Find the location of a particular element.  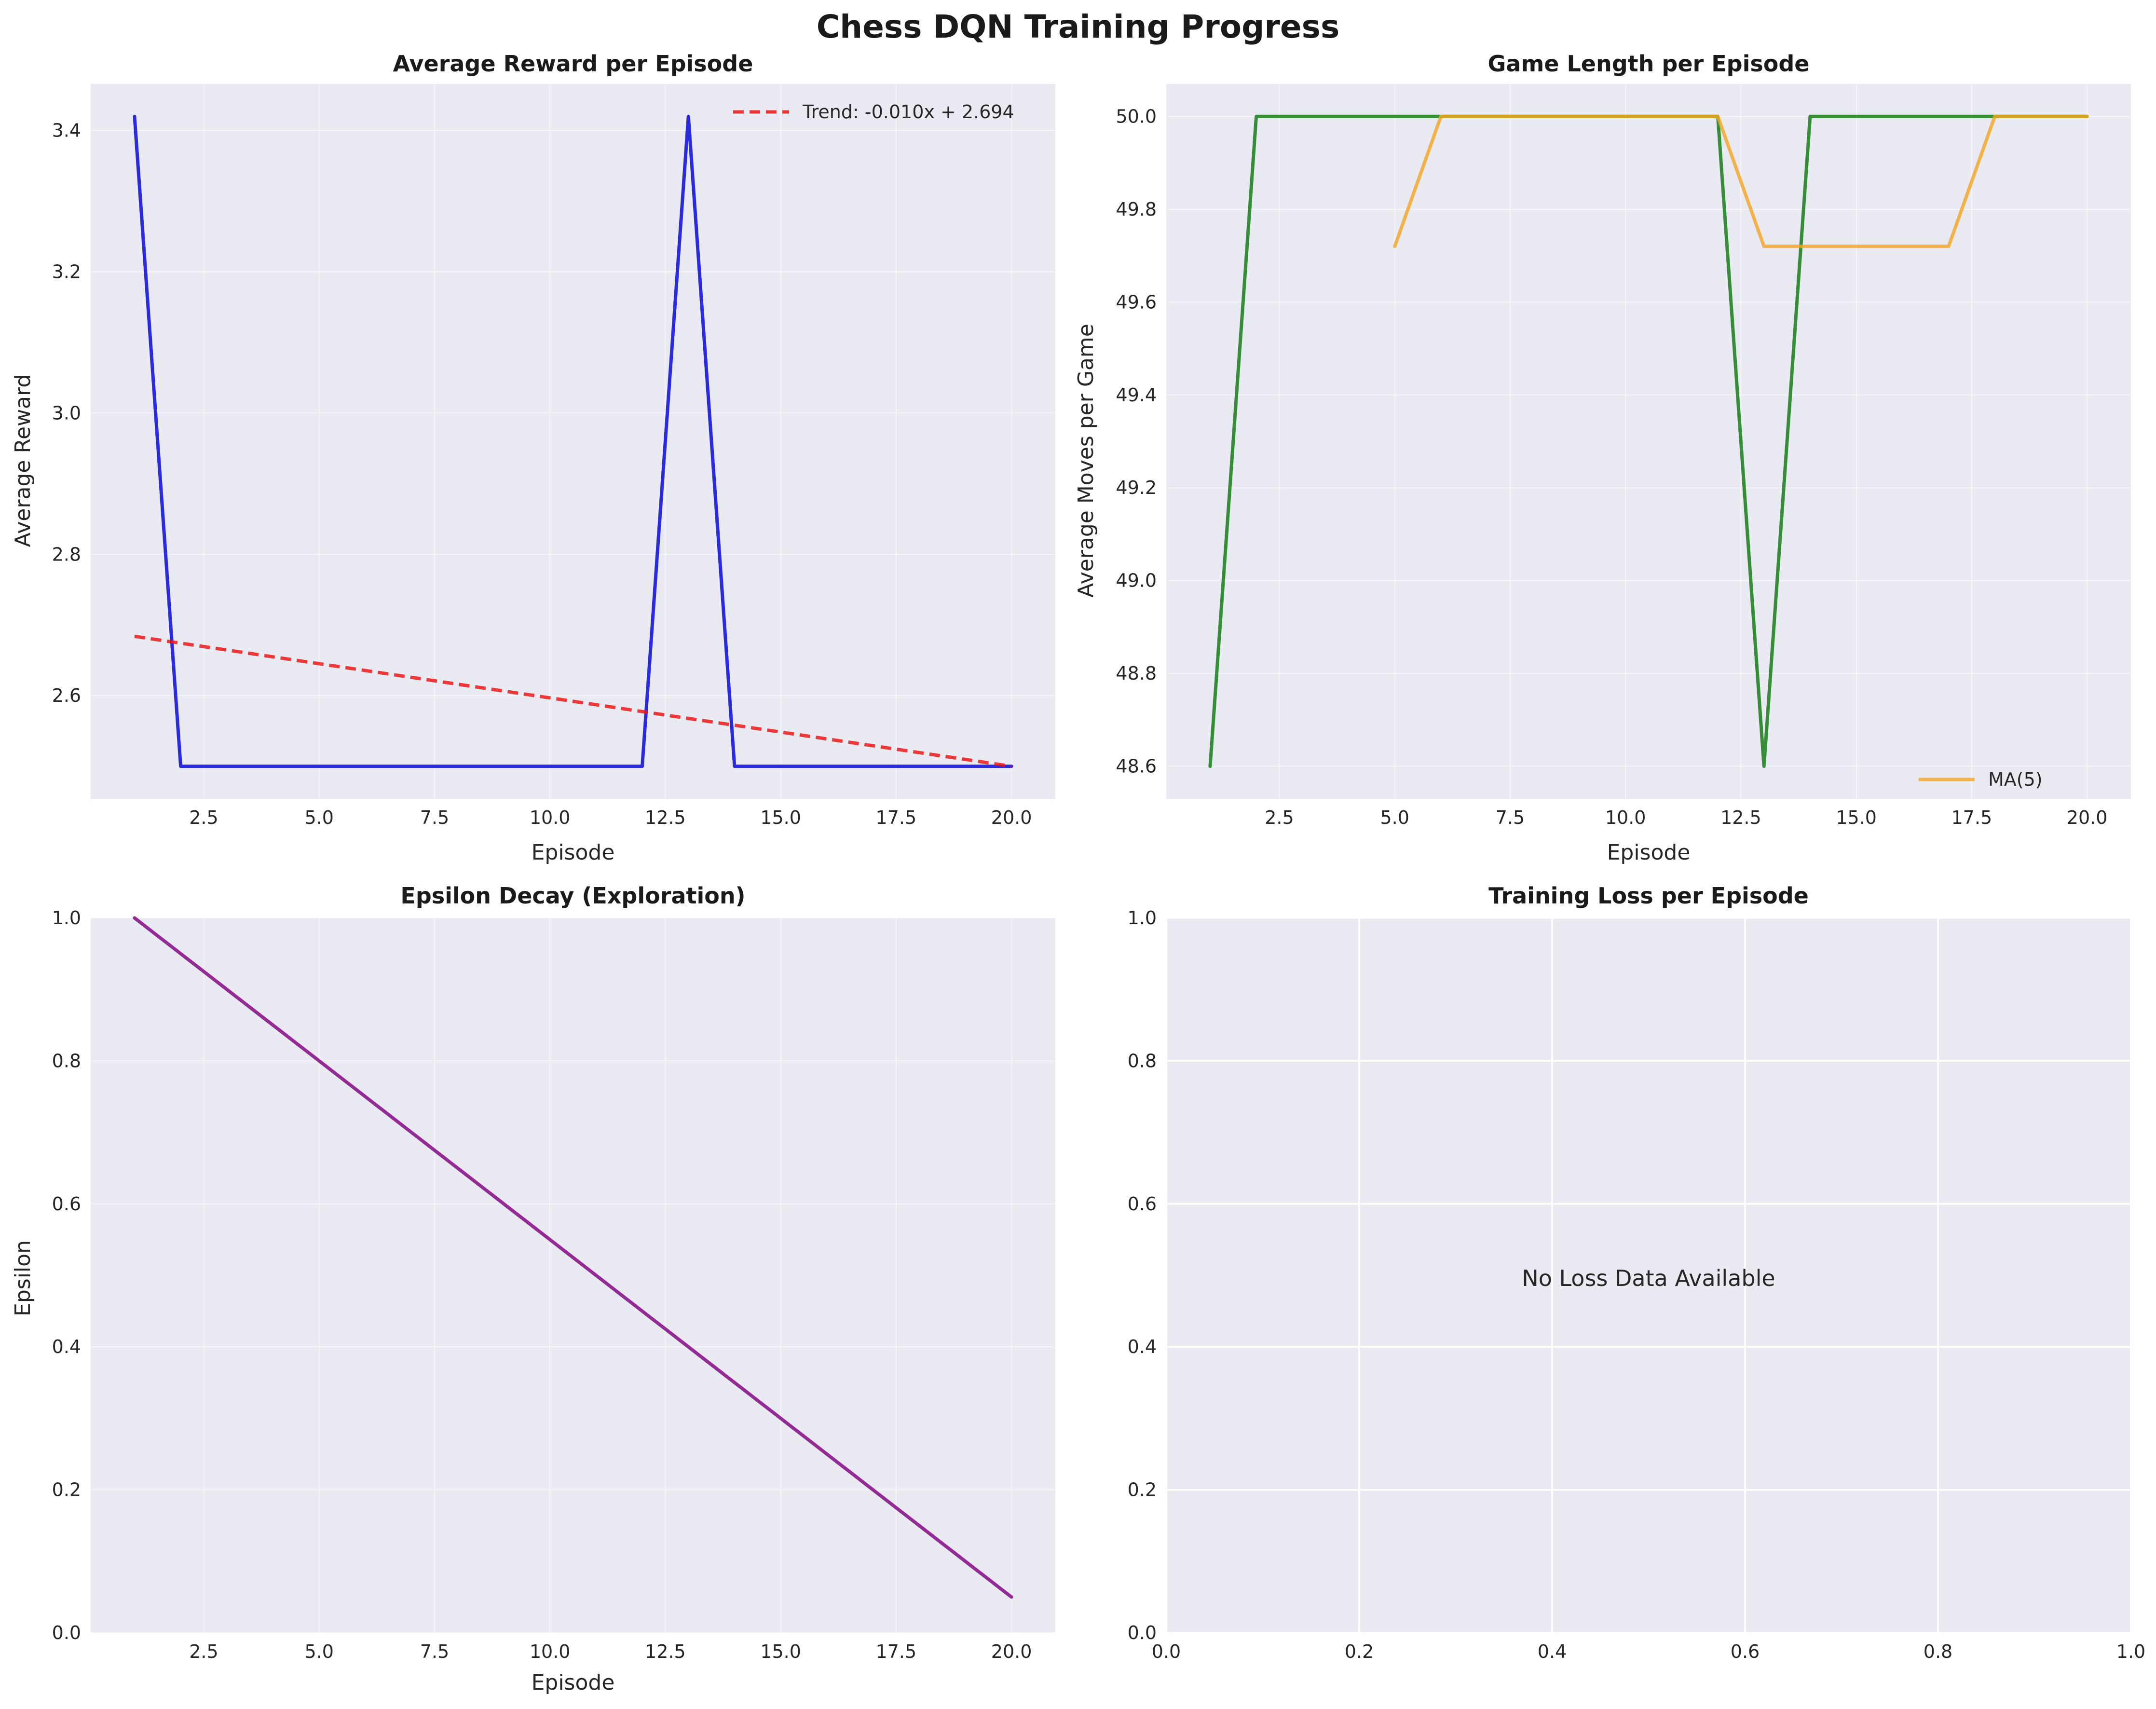

game-length-y-tick-label: 49.4 is located at coordinates (1136, 395).